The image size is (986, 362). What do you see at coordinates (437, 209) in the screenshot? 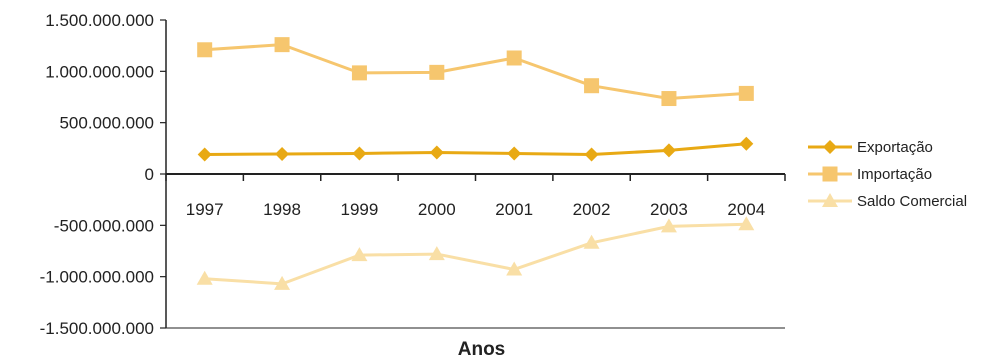
I see `x-tick-label: 2000` at bounding box center [437, 209].